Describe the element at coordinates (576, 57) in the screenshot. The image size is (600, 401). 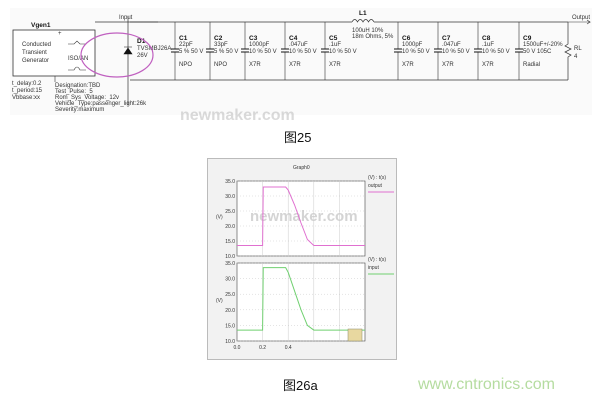
I see `load-value: 4` at that location.